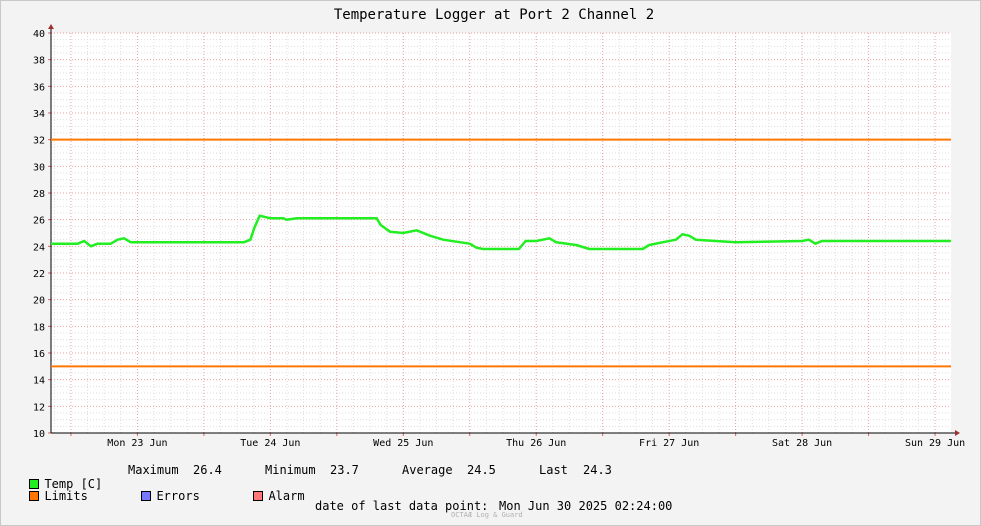 This screenshot has height=526, width=981. I want to click on x-axis-arrow-icon, so click(957, 433).